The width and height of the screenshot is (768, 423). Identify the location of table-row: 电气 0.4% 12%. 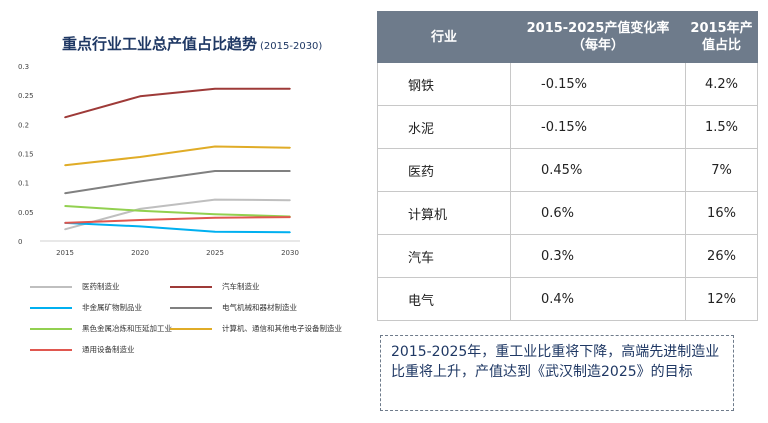
(567, 299).